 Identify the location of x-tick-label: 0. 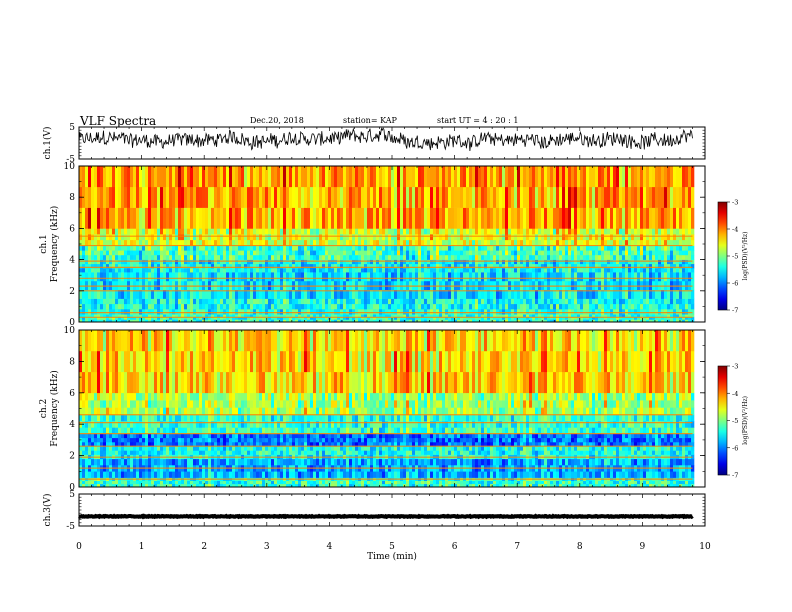
(79, 547).